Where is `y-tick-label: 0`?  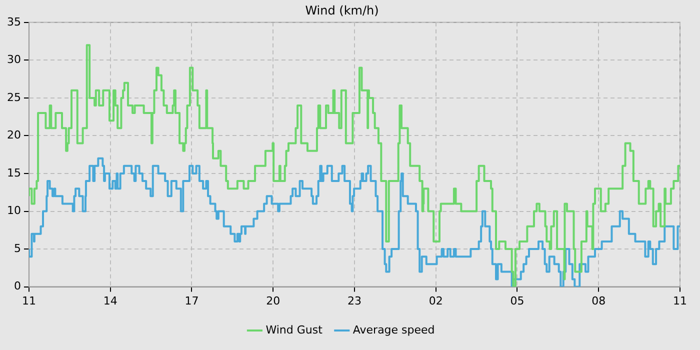 y-tick-label: 0 is located at coordinates (17, 286).